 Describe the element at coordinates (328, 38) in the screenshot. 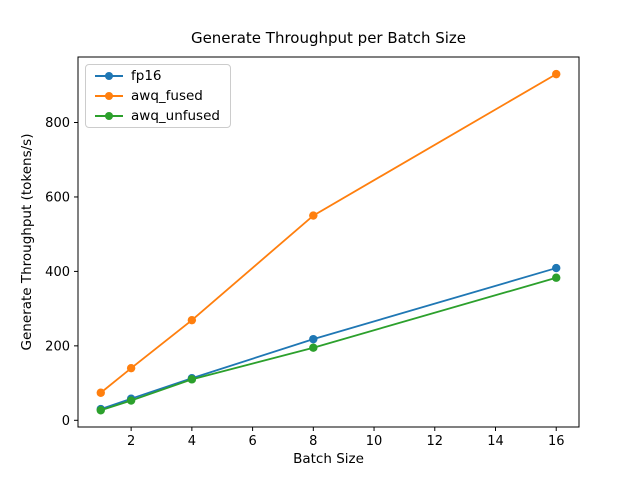

I see `chart-title: Generate Throughput per Batch Size` at that location.